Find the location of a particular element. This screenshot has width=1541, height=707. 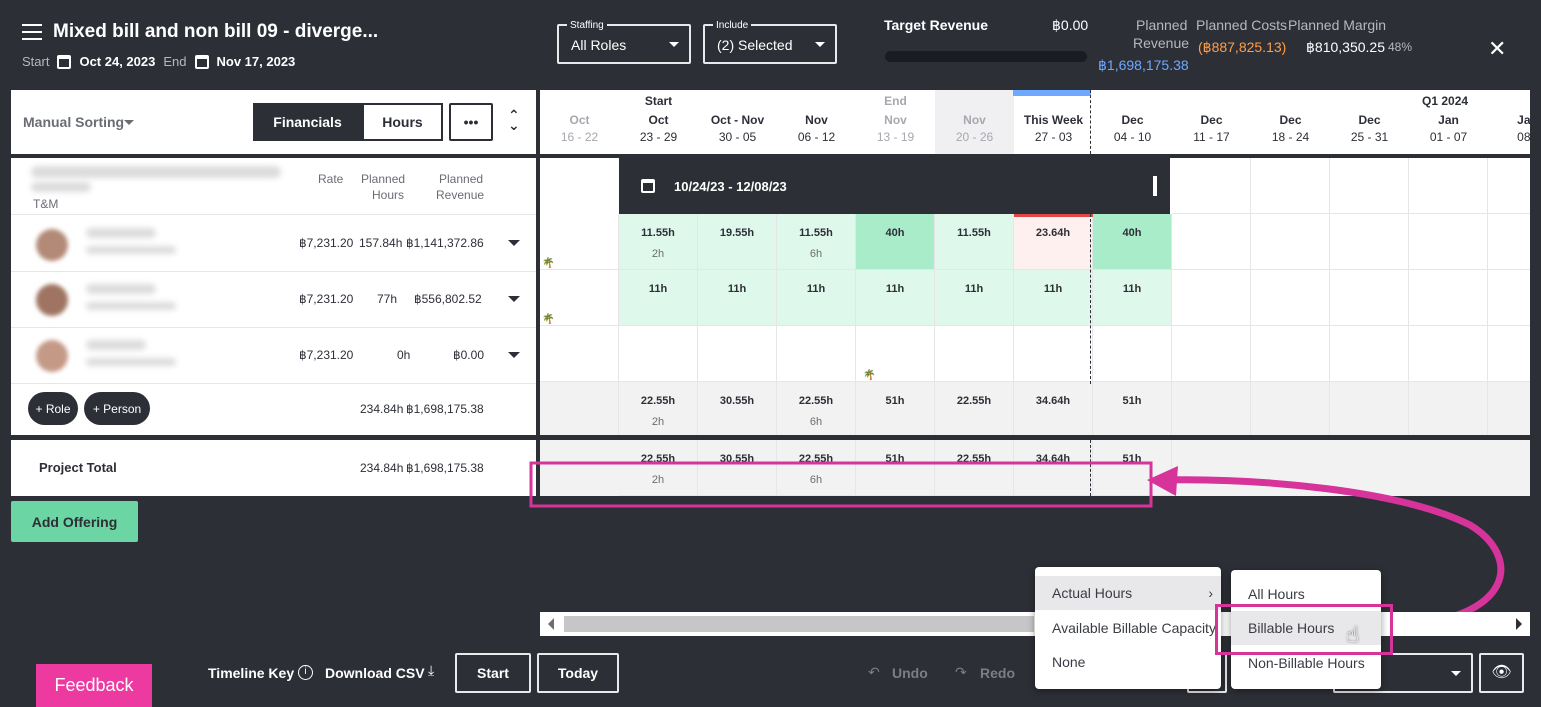

hours-cell: 11.55h is located at coordinates (974, 242).